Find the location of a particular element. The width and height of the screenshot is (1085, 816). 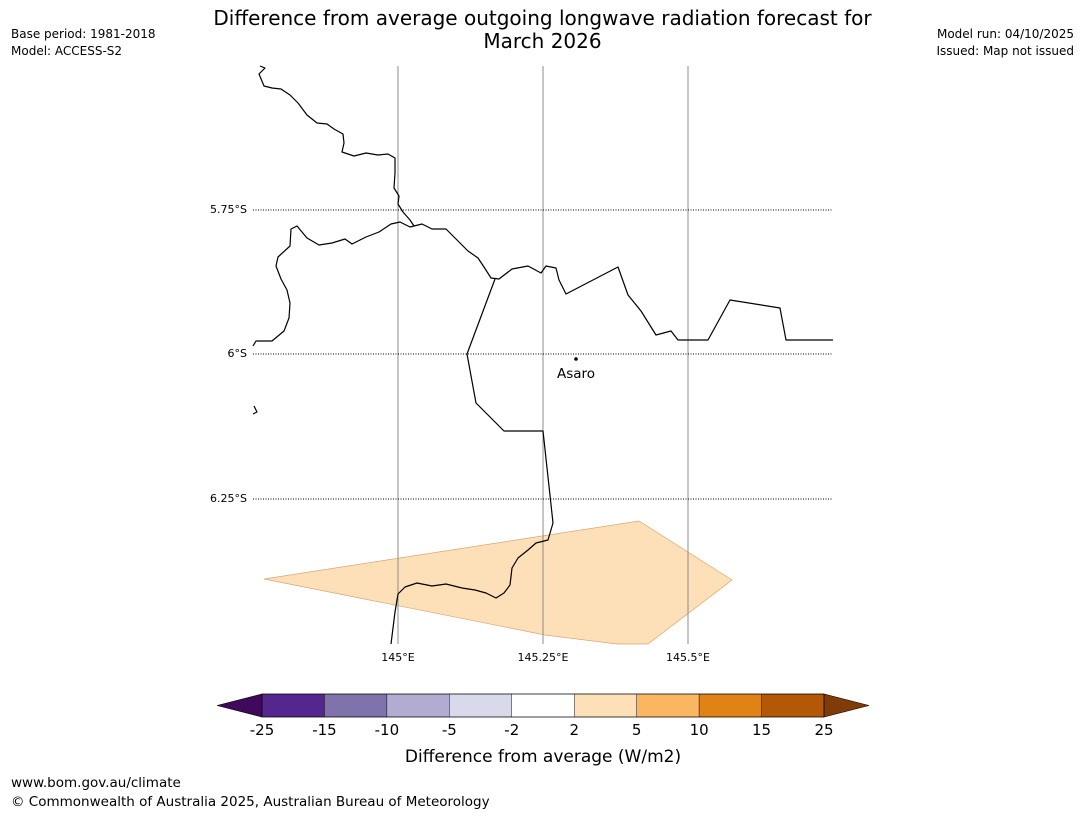

boundary-line-central is located at coordinates (542, 284).